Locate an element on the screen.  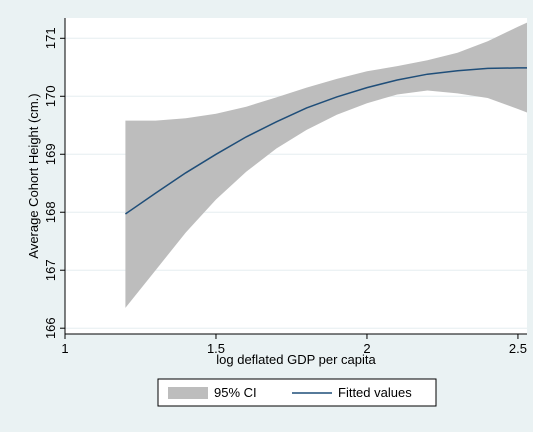
xtick-label-1.5: 1.5 is located at coordinates (216, 348).